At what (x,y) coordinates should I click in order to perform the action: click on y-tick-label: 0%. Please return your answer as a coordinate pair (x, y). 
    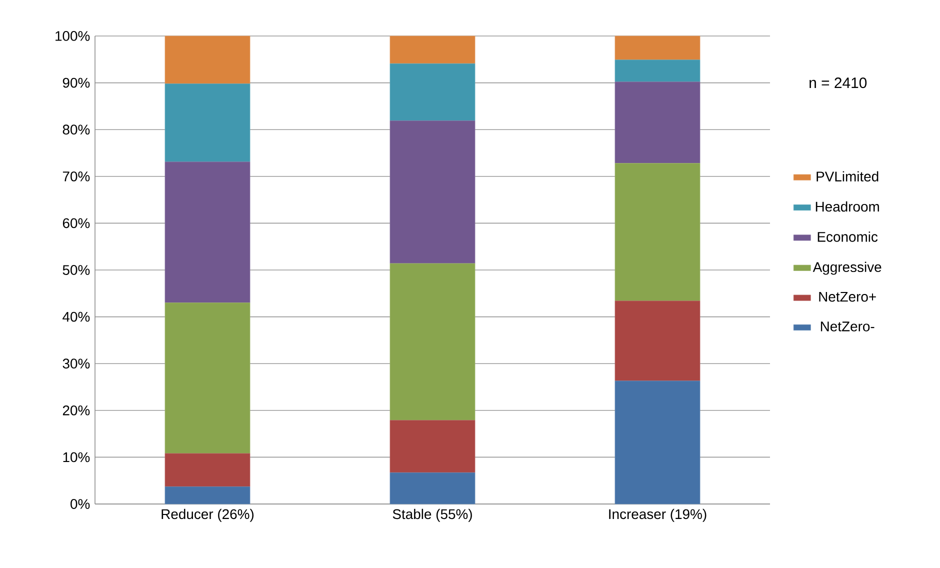
    Looking at the image, I should click on (80, 504).